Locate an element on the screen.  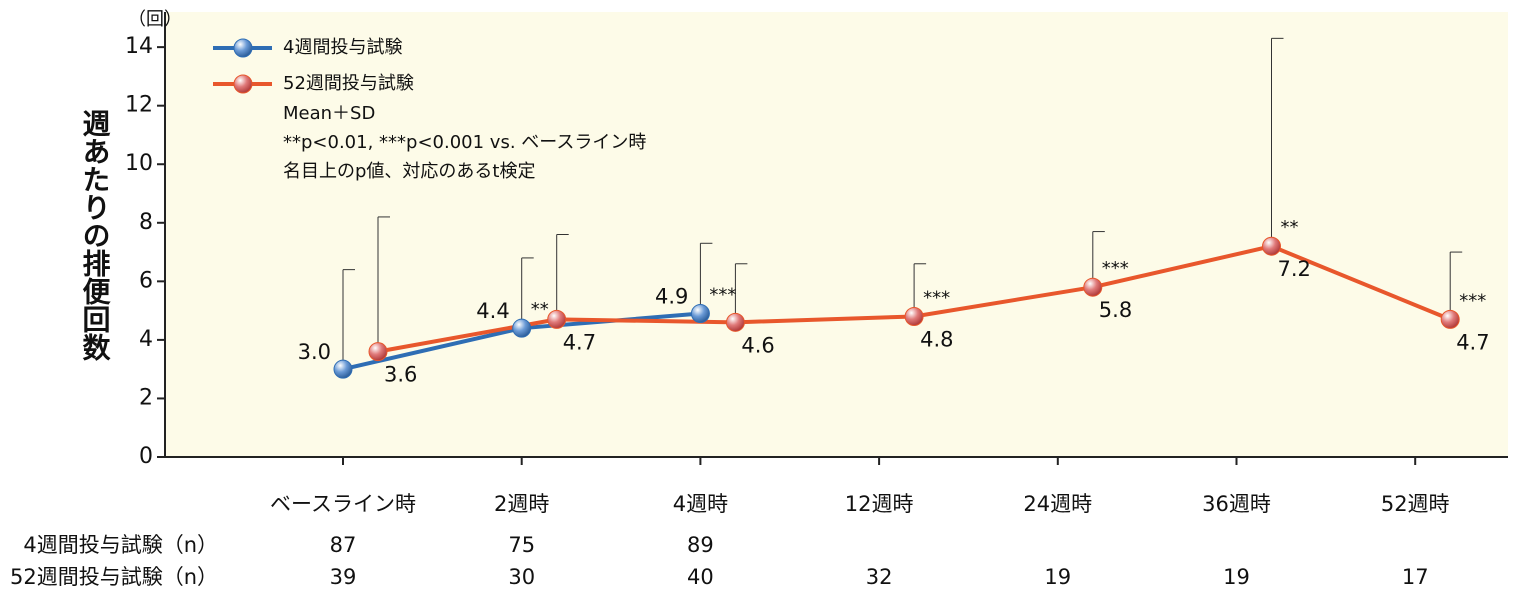
value-label: 7.2 is located at coordinates (1294, 269).